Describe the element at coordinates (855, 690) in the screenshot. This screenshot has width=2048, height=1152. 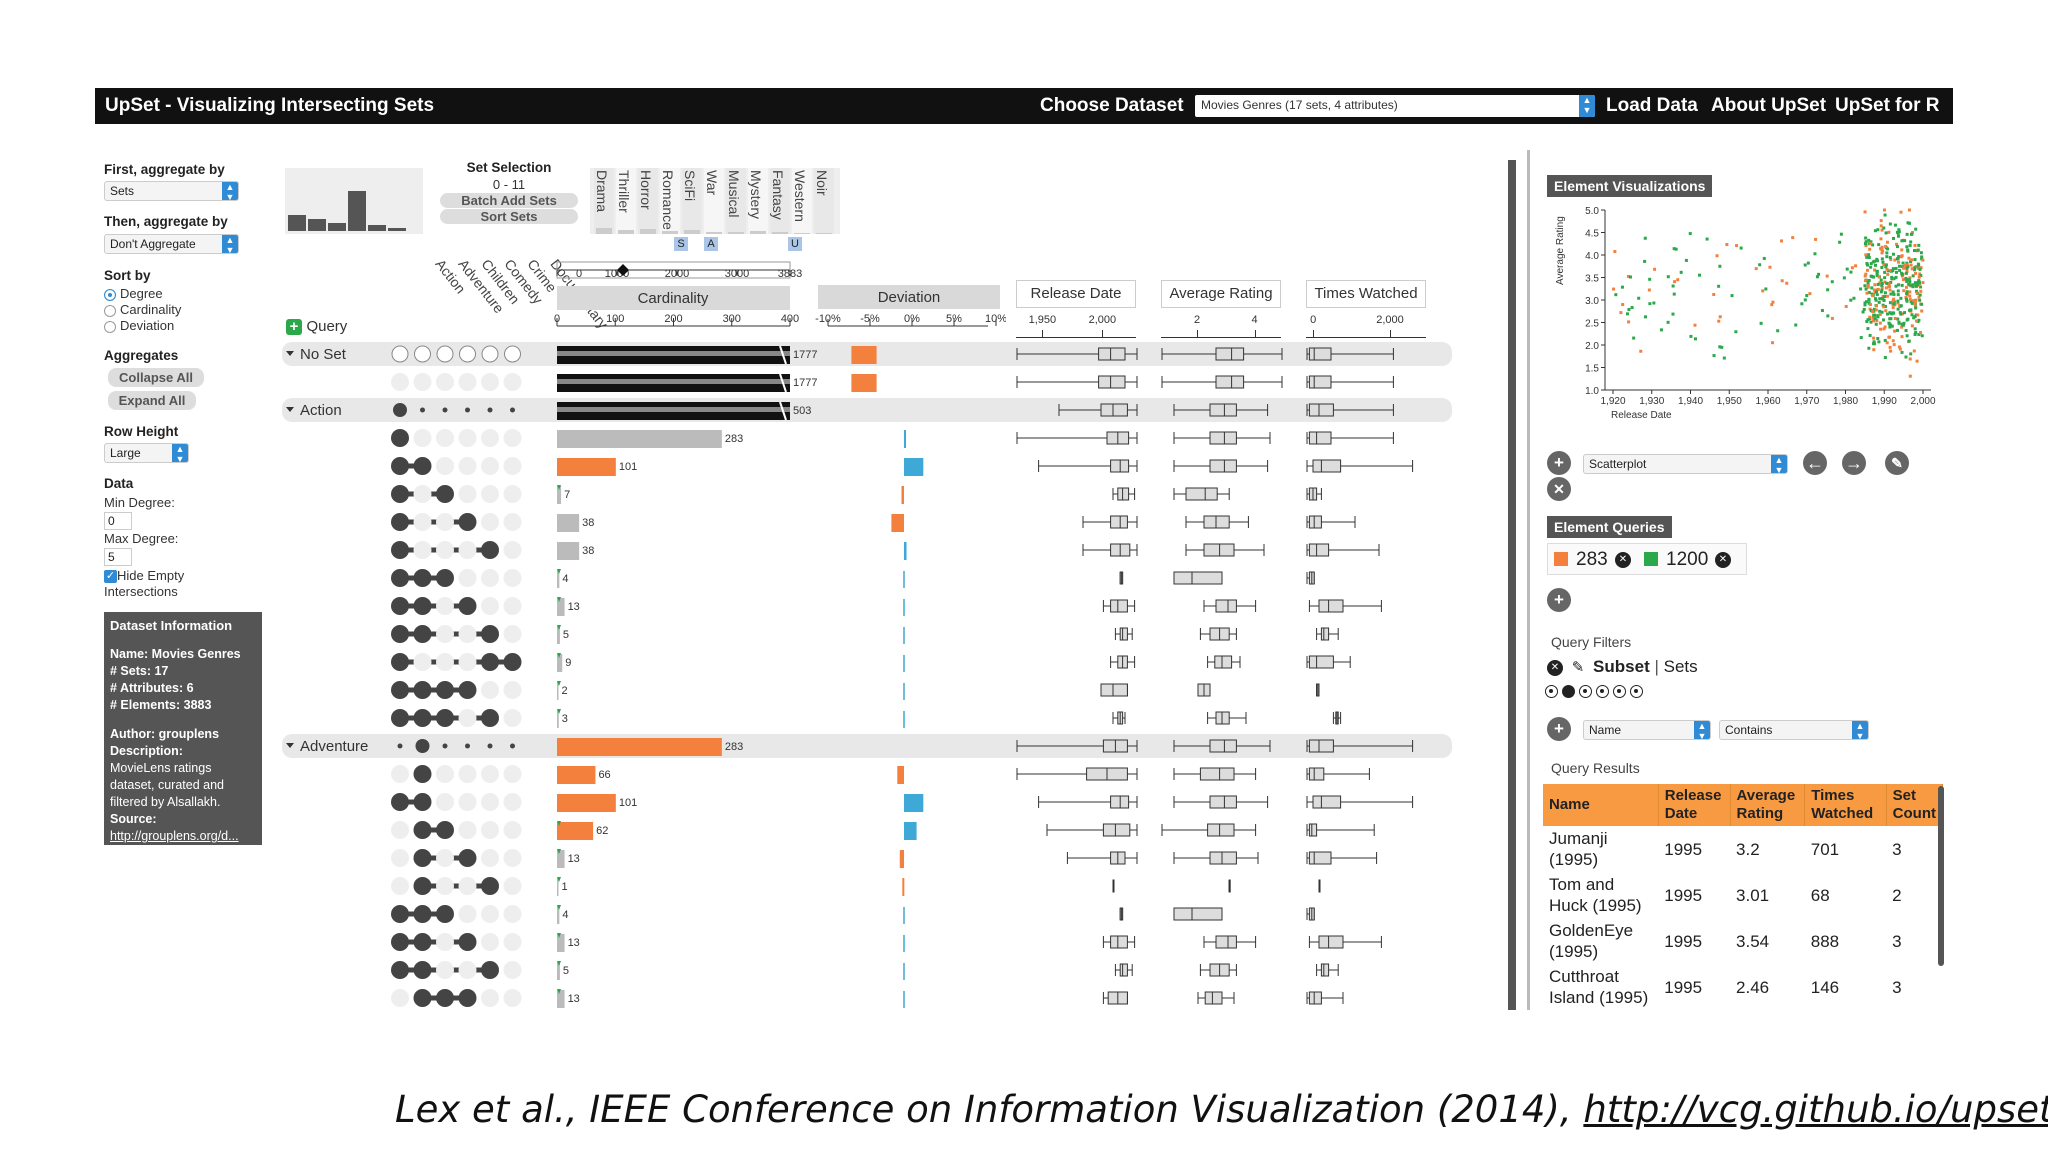
I see `subset-row: 2` at that location.